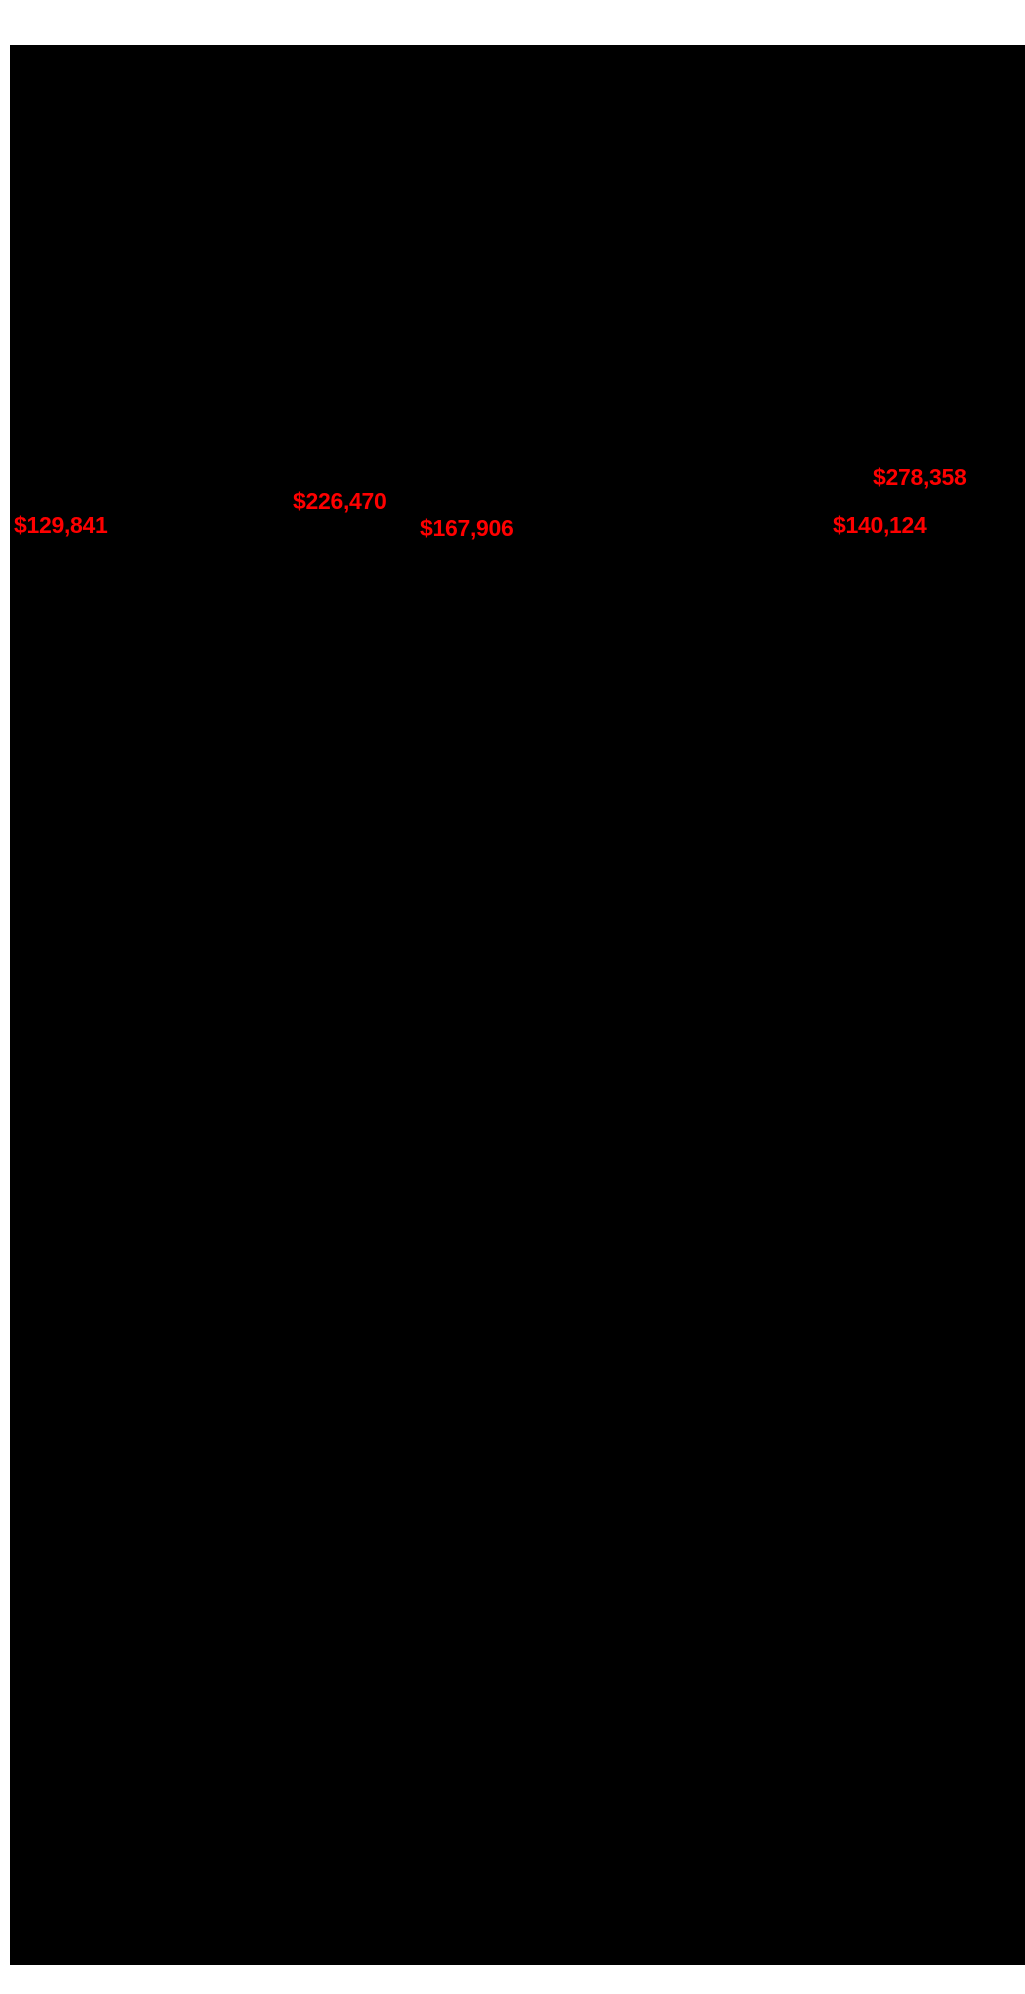 This screenshot has height=1994, width=1025. I want to click on price-marker: $140,124, so click(880, 525).